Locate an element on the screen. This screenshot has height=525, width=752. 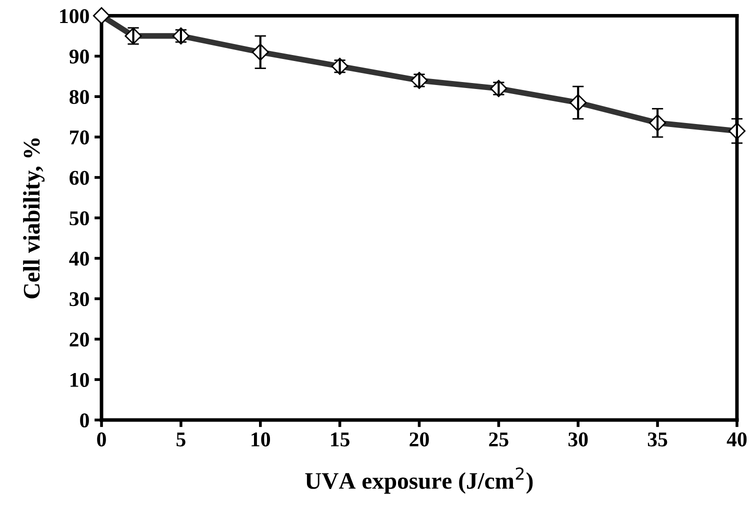
x-tick-label: 30 is located at coordinates (578, 439).